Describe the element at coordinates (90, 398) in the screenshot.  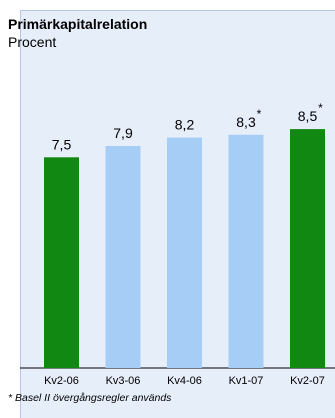
I see `chart-footnote: * Basel II övergångsregler används` at that location.